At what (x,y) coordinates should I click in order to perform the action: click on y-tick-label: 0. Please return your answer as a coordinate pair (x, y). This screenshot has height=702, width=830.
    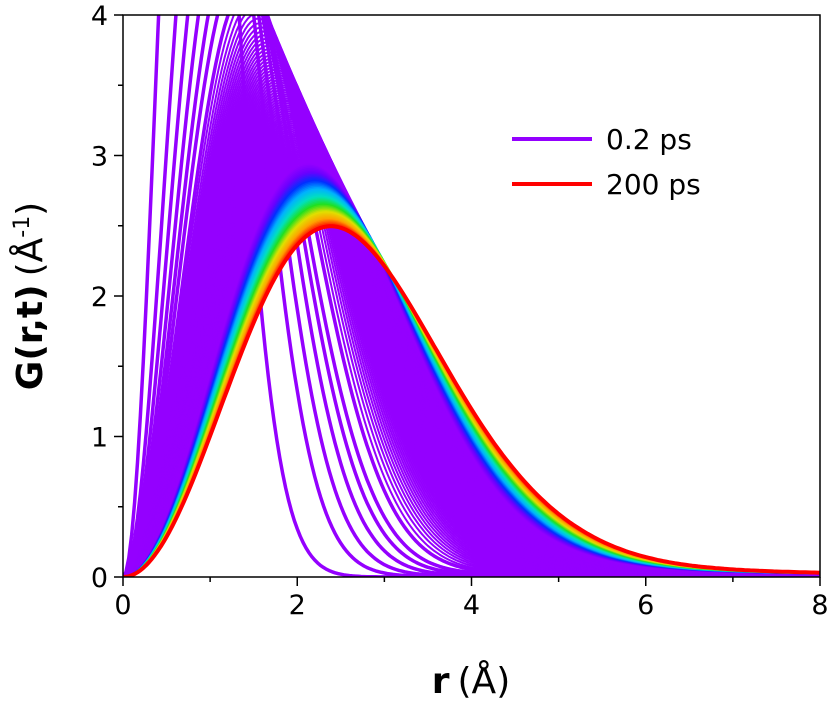
    Looking at the image, I should click on (99, 578).